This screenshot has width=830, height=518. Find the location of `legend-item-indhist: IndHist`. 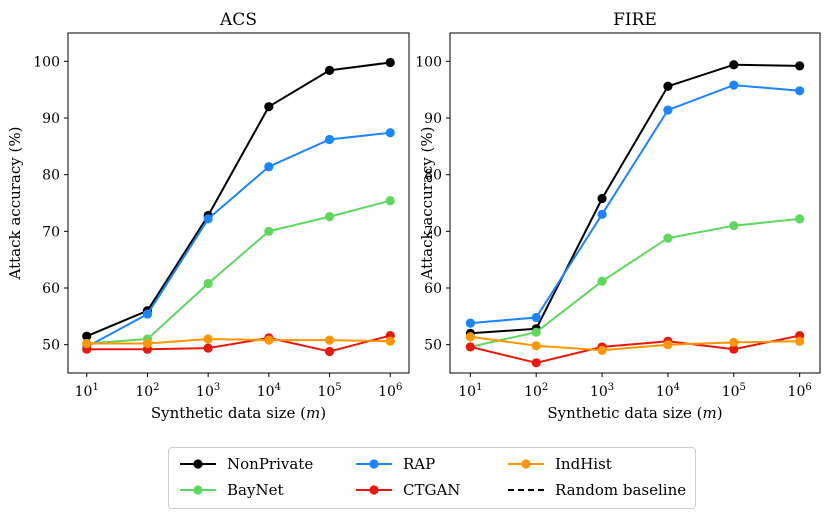

legend-item-indhist: IndHist is located at coordinates (558, 464).